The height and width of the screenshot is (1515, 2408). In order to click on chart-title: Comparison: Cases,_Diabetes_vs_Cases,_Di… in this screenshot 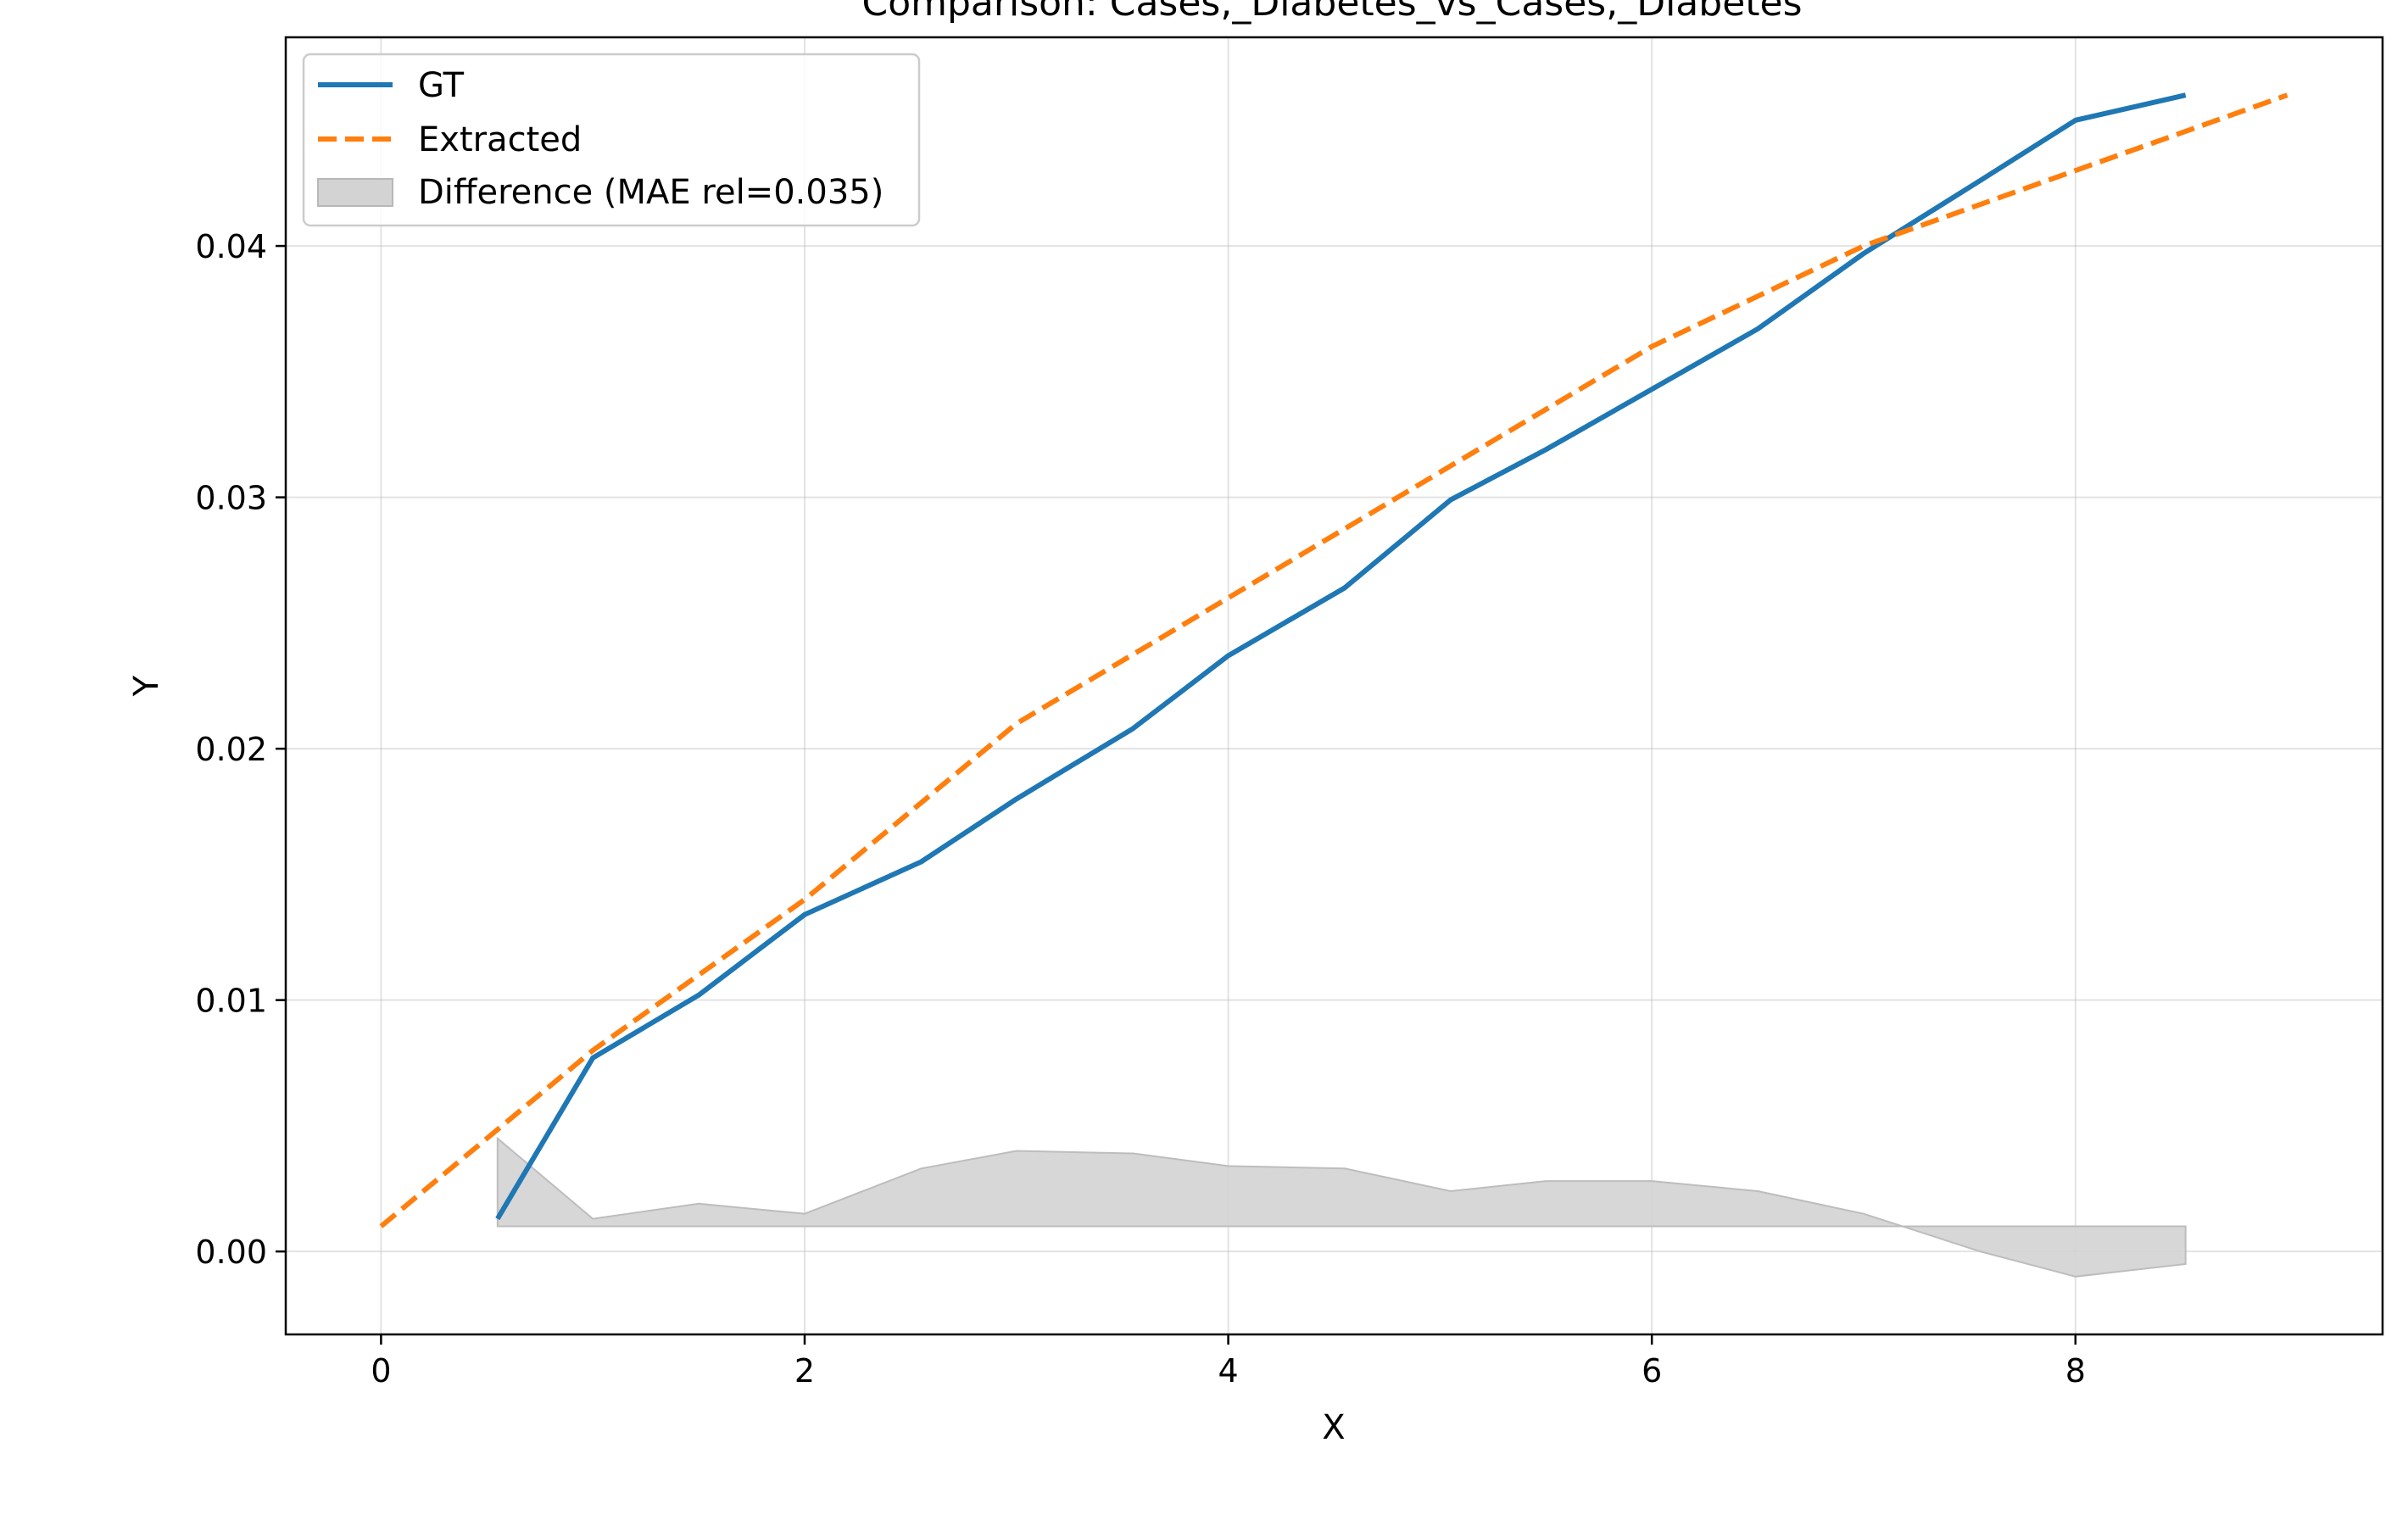, I will do `click(1331, 13)`.